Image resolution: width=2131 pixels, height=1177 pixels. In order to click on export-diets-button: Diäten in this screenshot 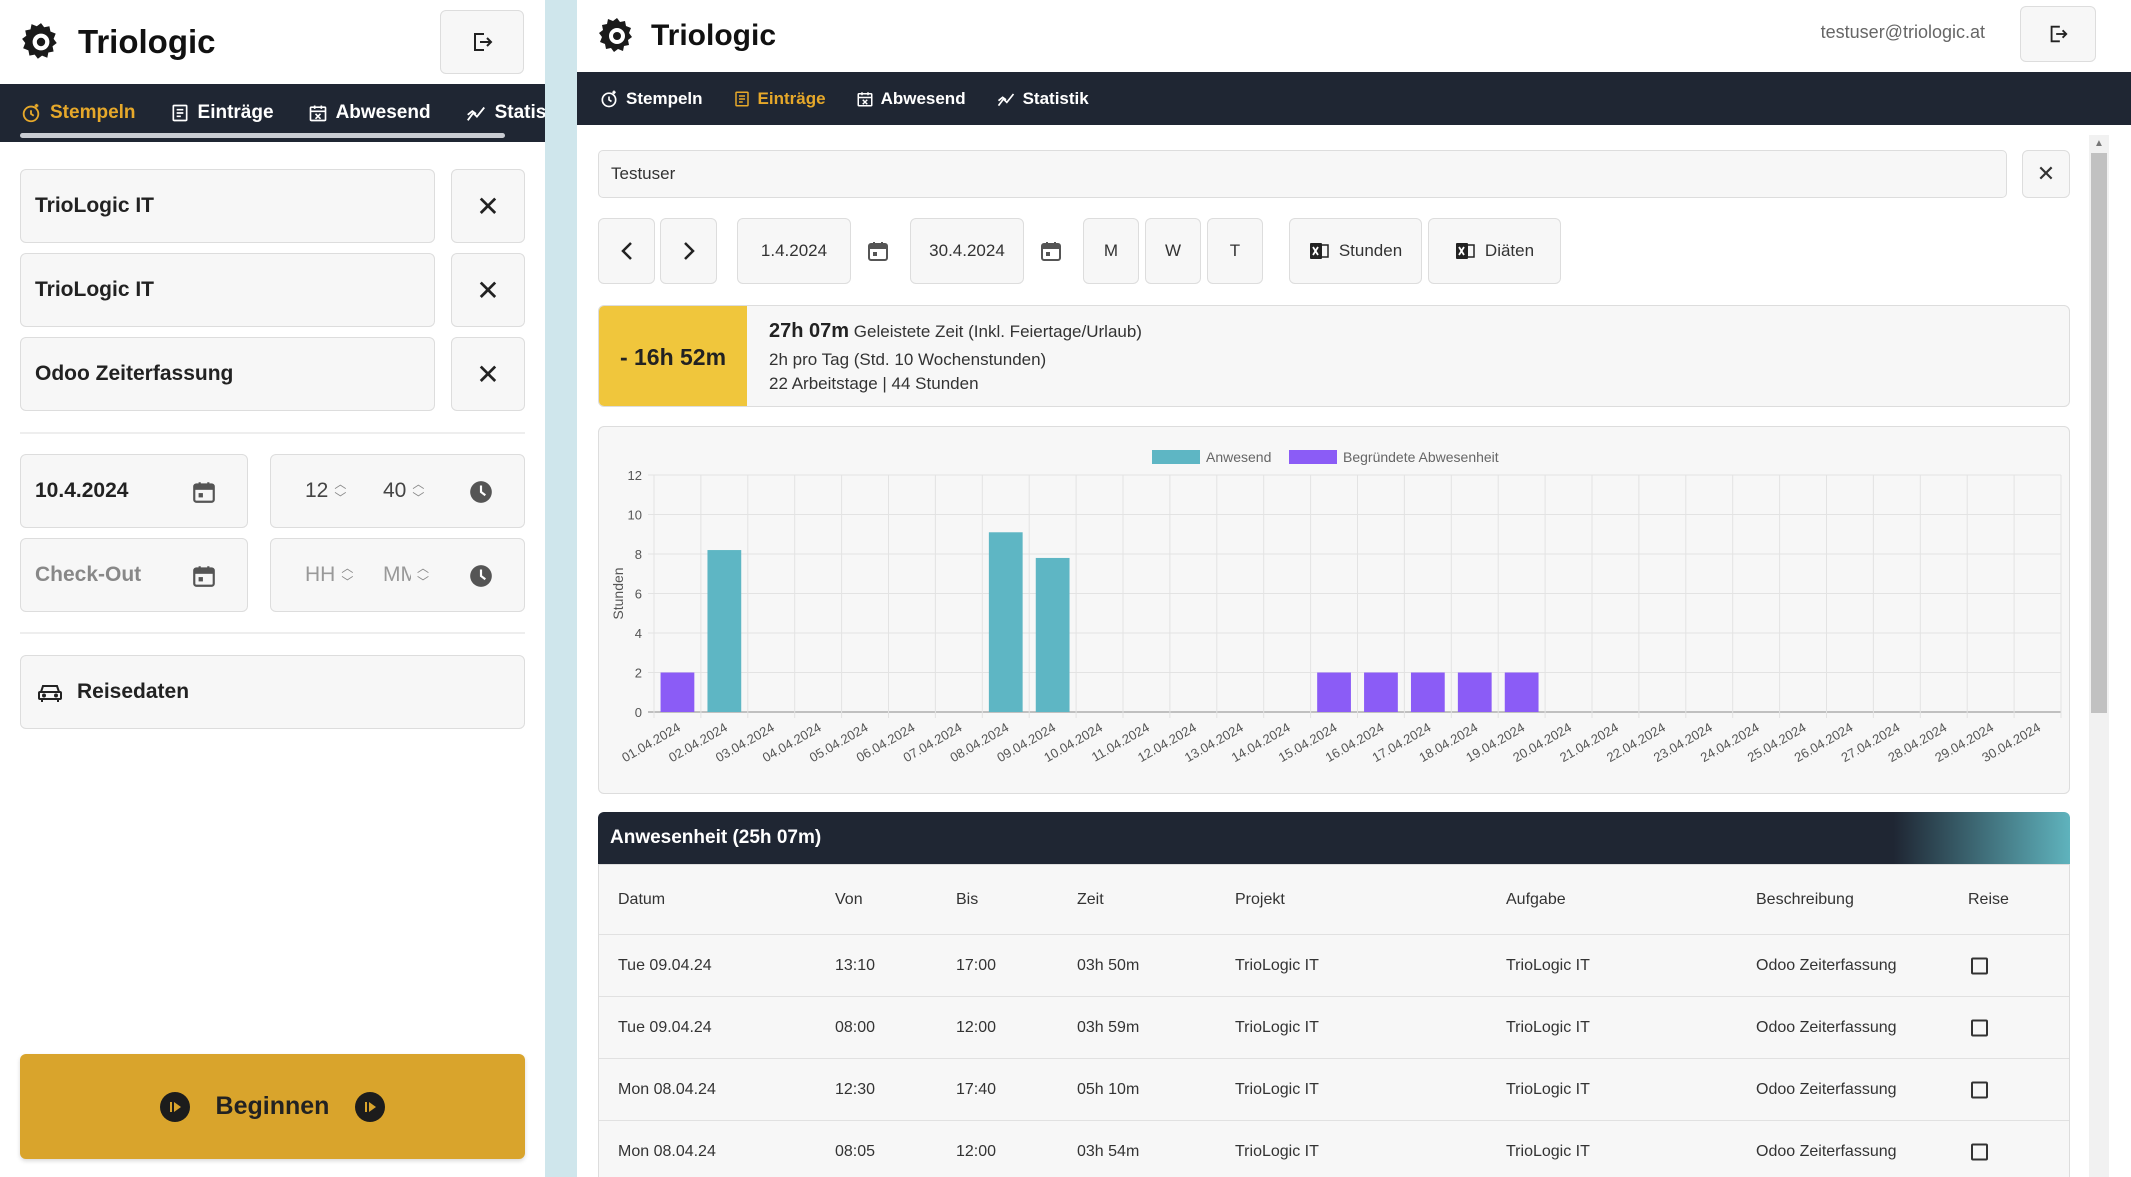, I will do `click(1494, 251)`.